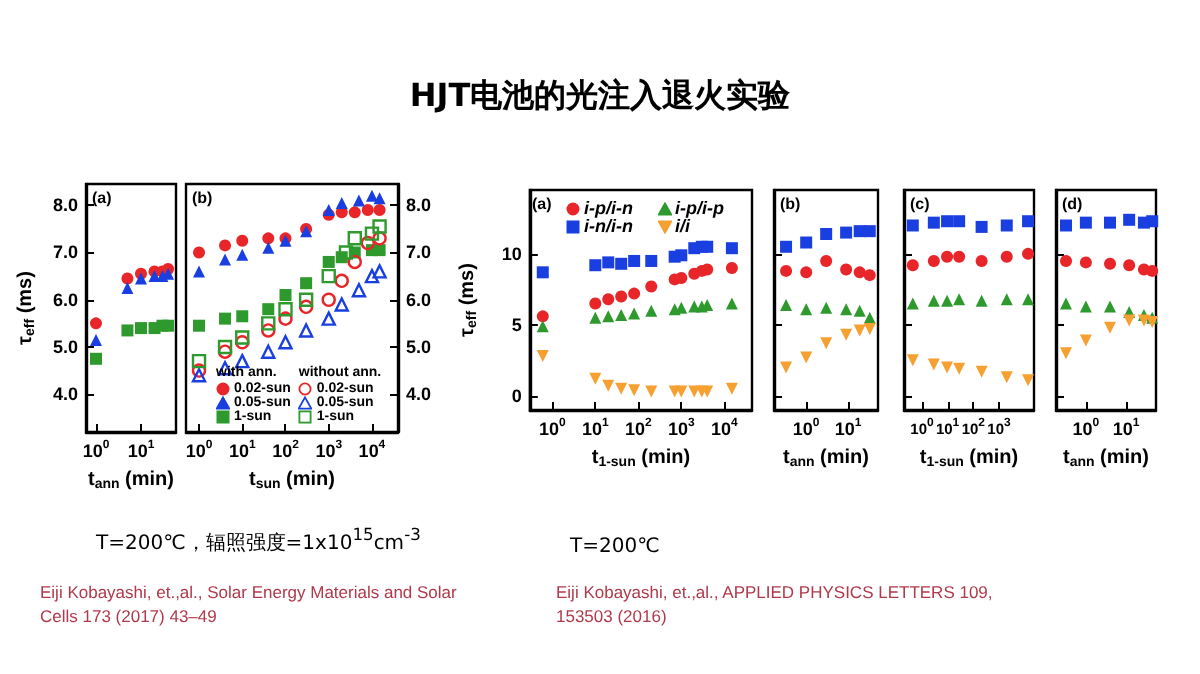  Describe the element at coordinates (258, 540) in the screenshot. I see `text: T=200℃，辐照强度=1x10$^{15}$cm$^{-3}$` at that location.